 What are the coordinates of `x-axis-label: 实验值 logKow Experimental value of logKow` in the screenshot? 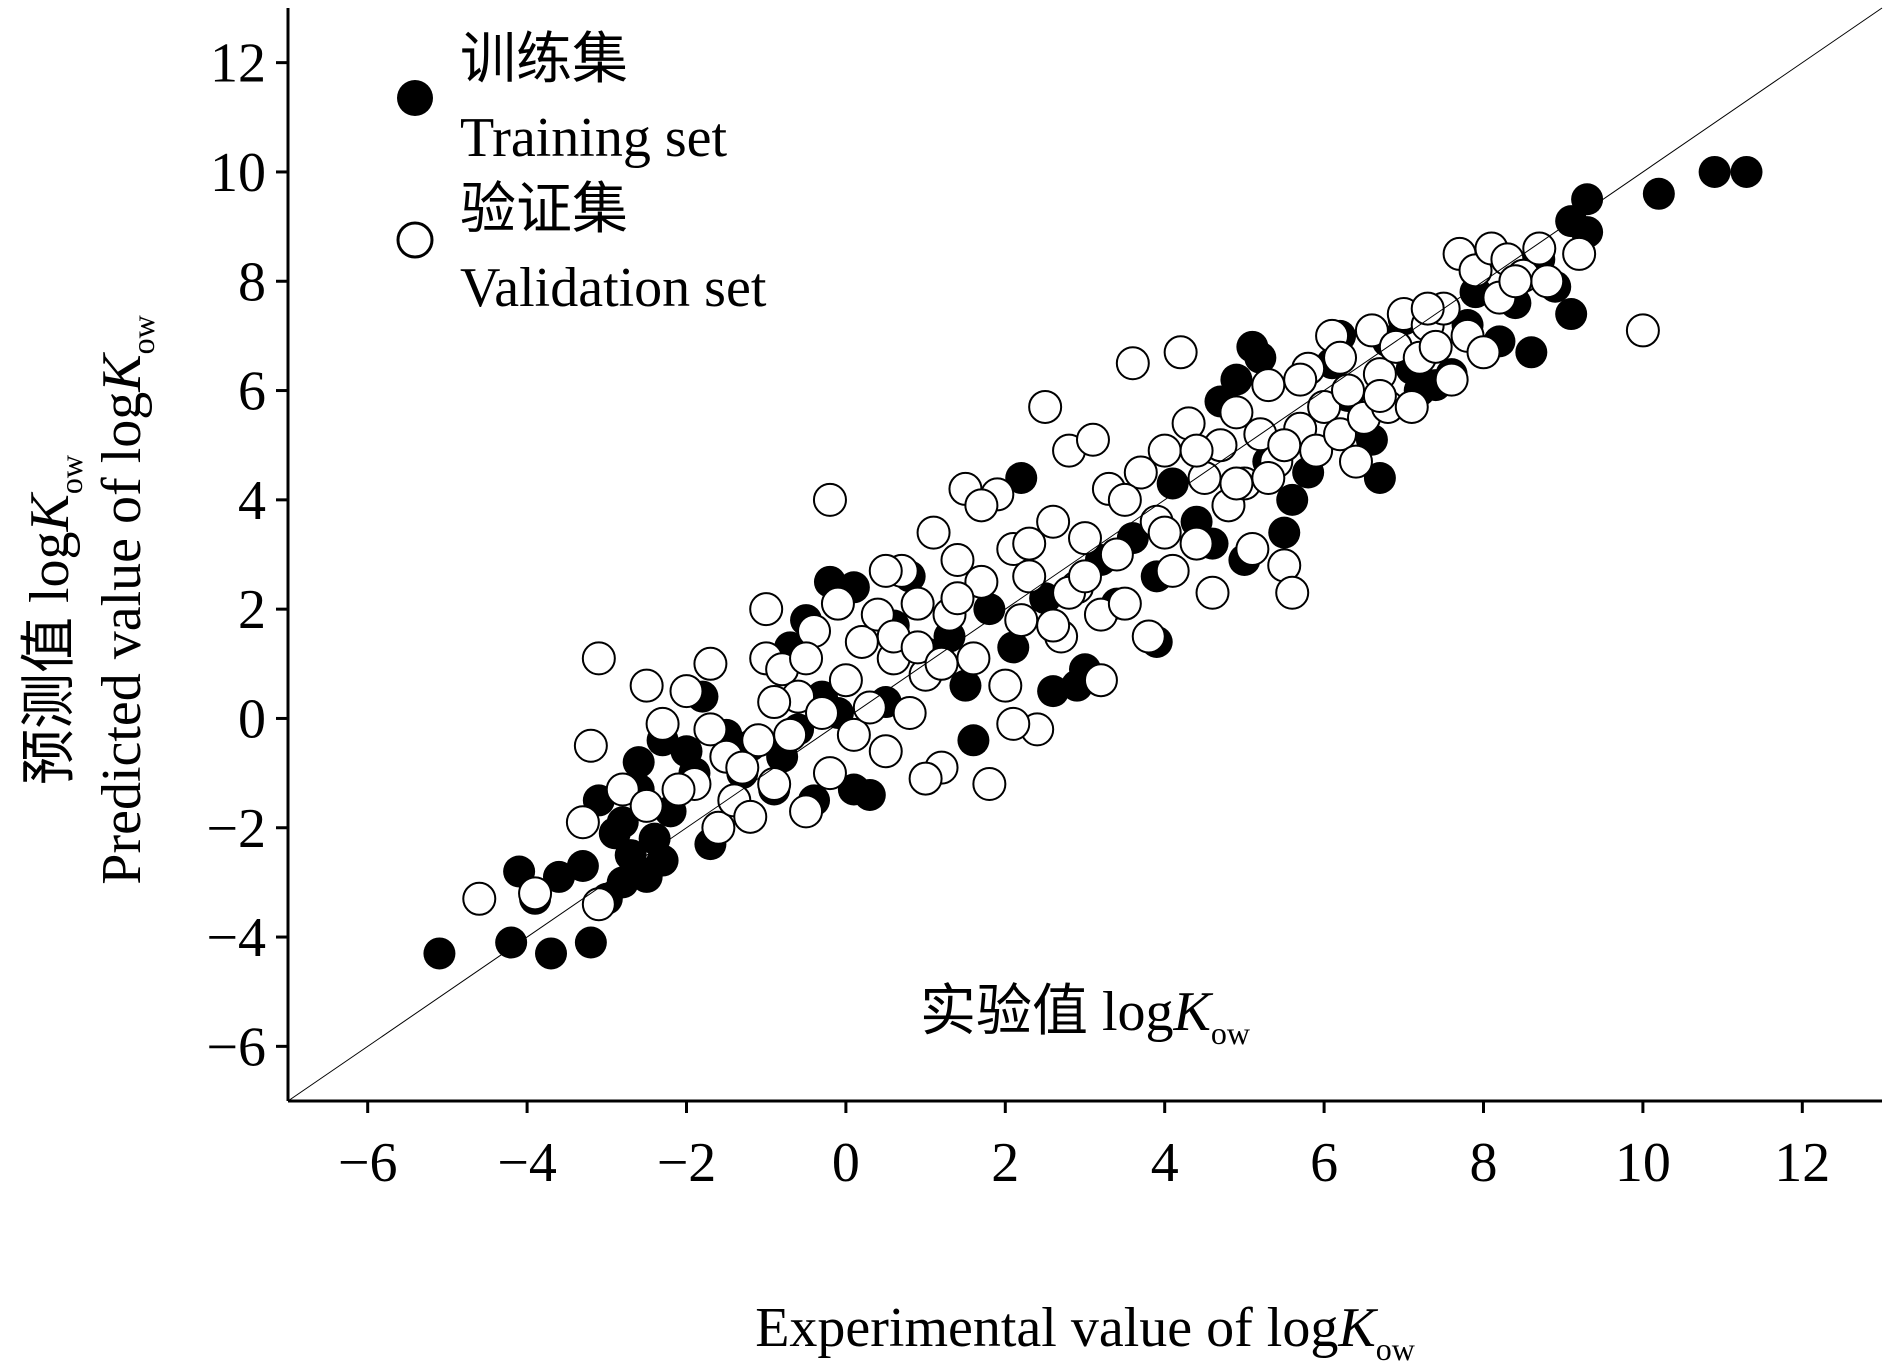 It's located at (1085, 1174).